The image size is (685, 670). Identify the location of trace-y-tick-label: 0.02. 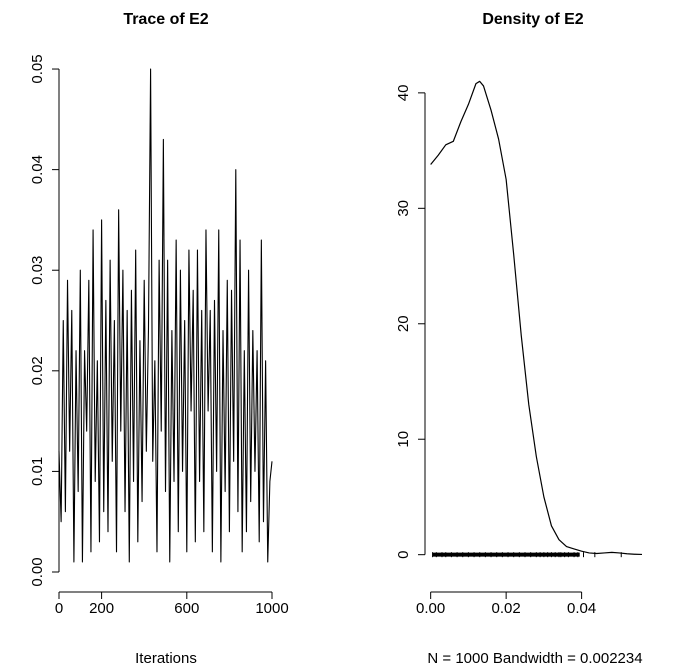
(37, 370).